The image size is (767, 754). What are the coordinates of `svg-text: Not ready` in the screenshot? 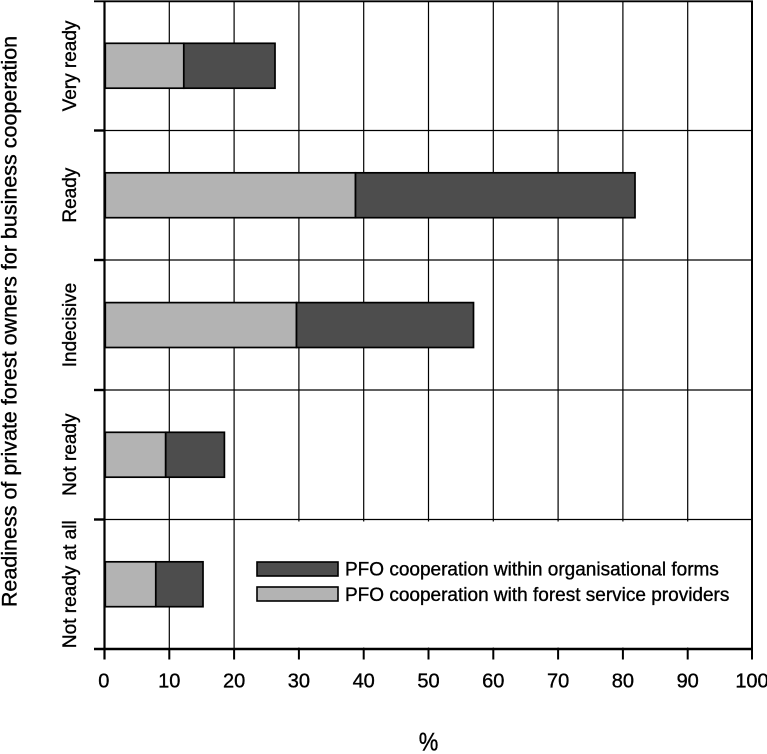 It's located at (70, 454).